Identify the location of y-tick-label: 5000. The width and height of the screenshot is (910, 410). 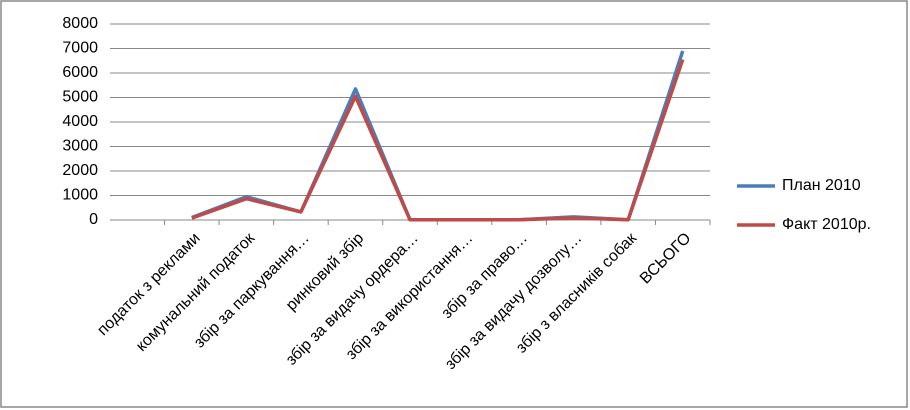
(80, 97).